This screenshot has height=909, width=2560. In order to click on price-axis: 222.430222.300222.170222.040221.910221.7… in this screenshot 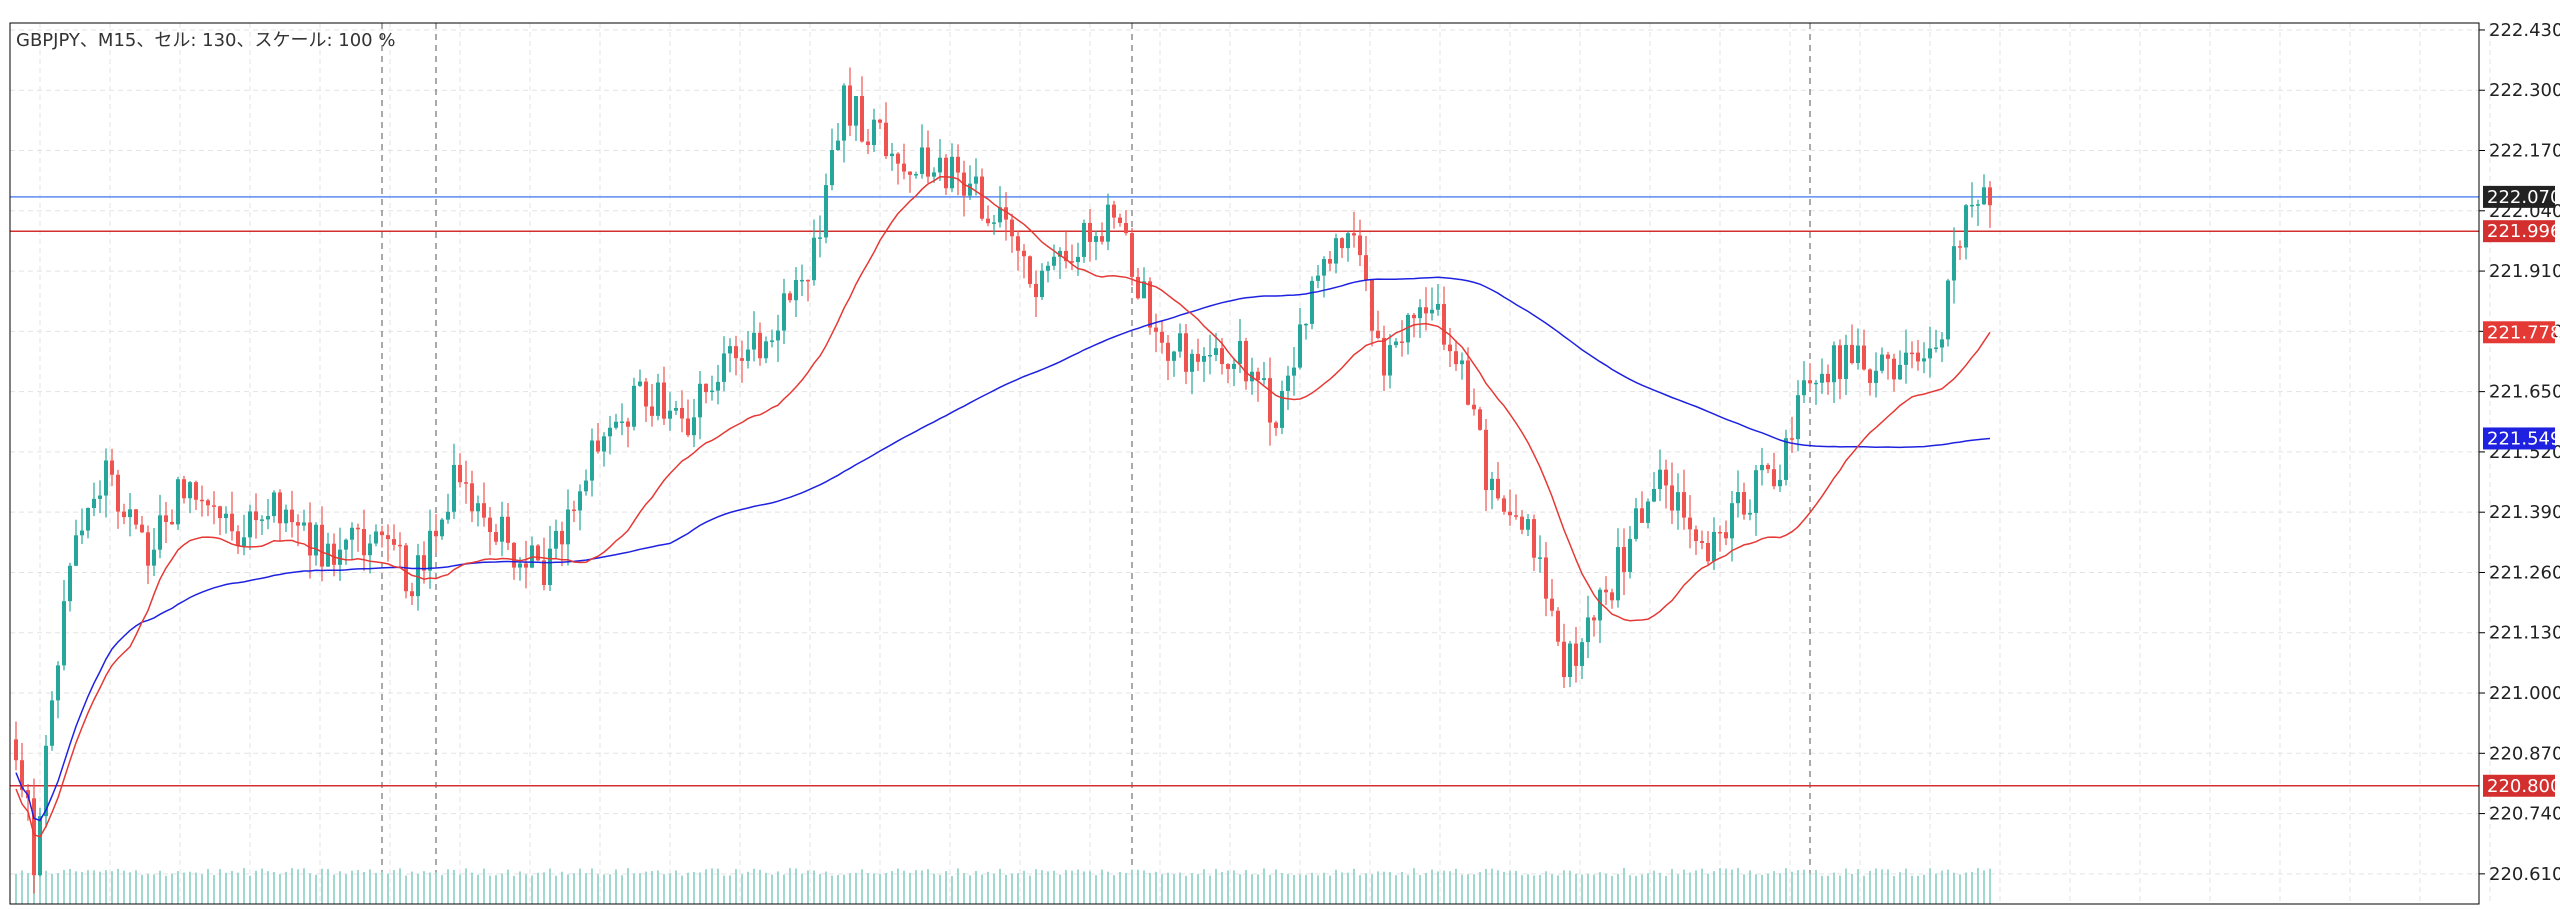, I will do `click(2519, 452)`.